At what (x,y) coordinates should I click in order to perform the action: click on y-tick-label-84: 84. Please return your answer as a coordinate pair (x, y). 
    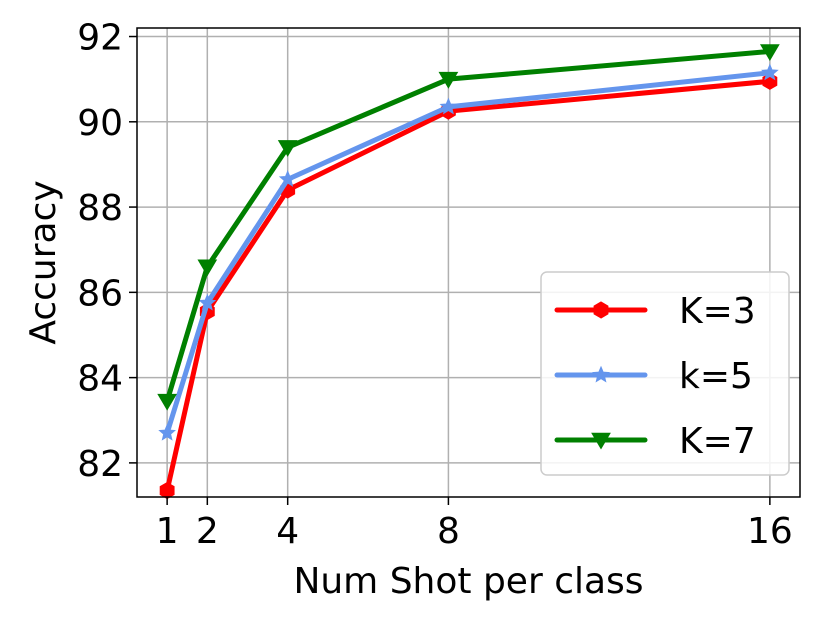
    Looking at the image, I should click on (100, 379).